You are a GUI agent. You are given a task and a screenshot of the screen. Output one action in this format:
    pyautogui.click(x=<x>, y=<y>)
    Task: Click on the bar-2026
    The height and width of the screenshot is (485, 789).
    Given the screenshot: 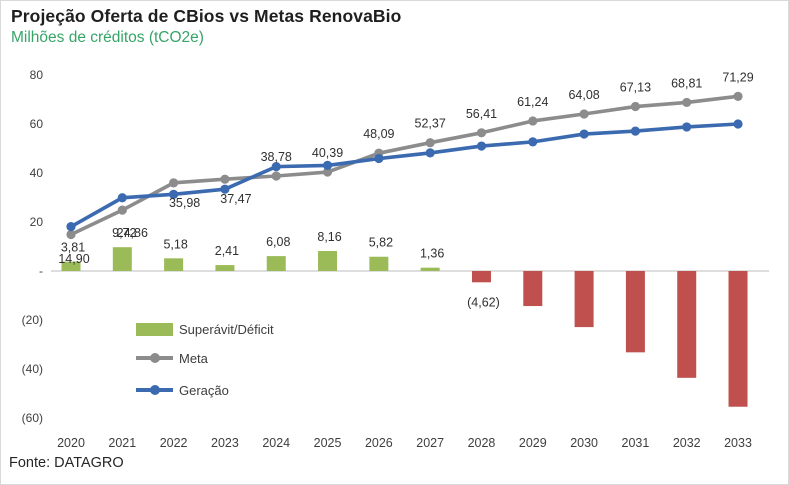 What is the action you would take?
    pyautogui.click(x=379, y=263)
    